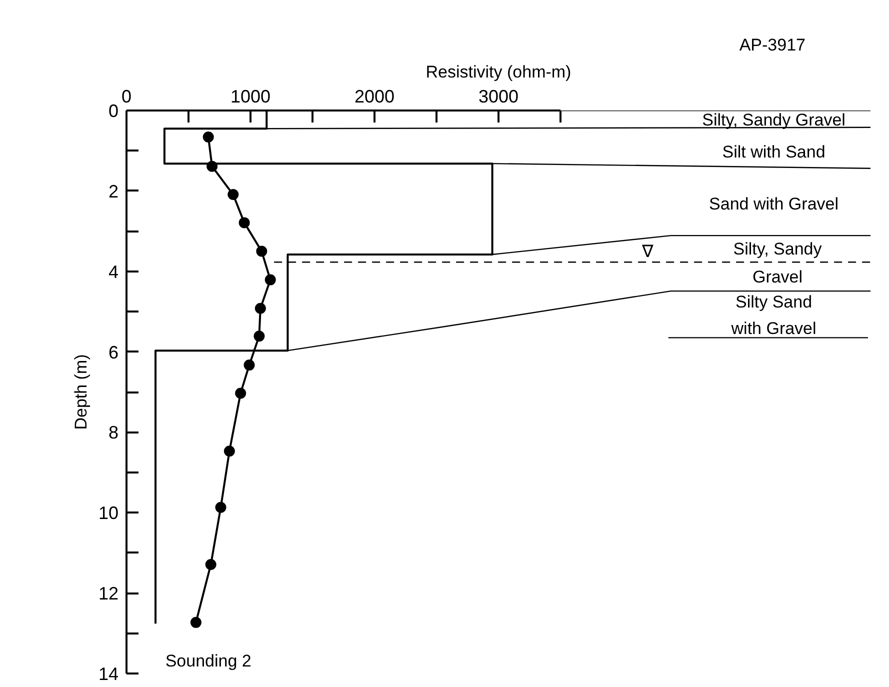 The width and height of the screenshot is (889, 687). Describe the element at coordinates (498, 96) in the screenshot. I see `x-tick-label: 3000` at that location.